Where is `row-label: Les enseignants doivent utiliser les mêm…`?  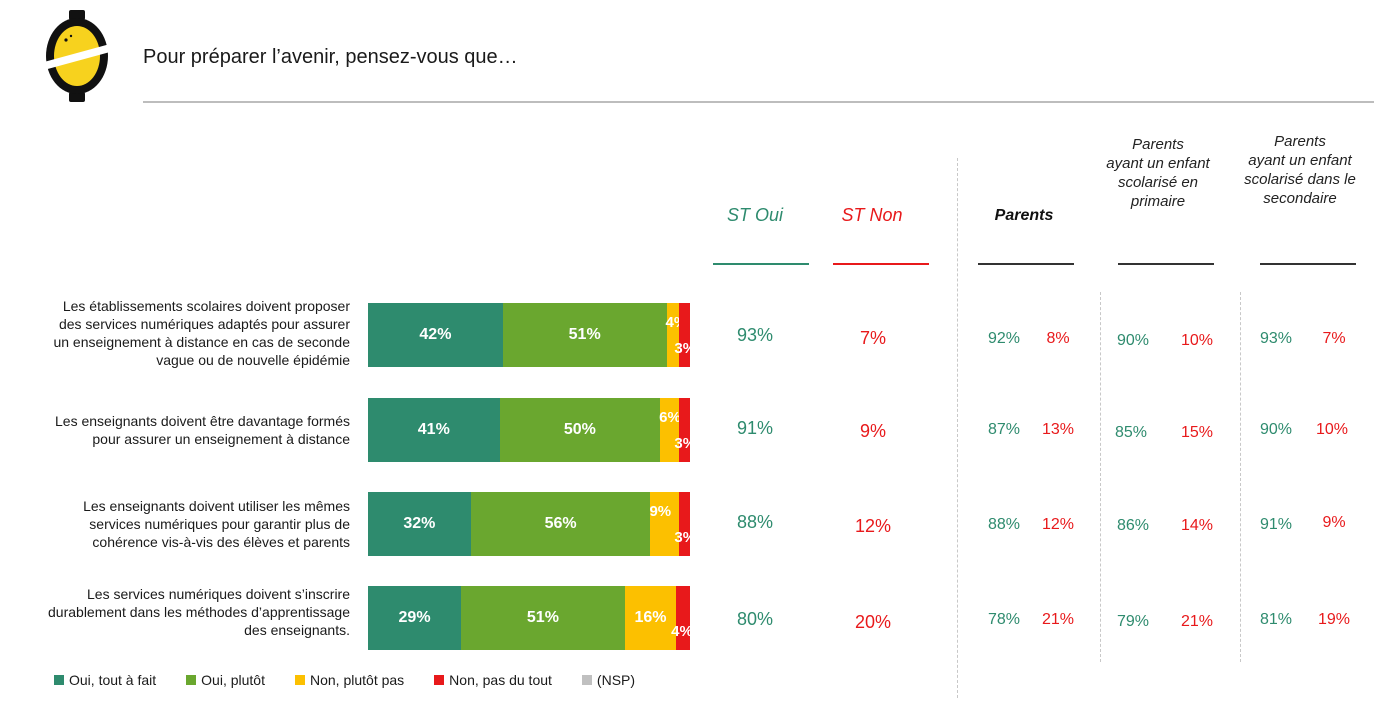 row-label: Les enseignants doivent utiliser les mêm… is located at coordinates (180, 524).